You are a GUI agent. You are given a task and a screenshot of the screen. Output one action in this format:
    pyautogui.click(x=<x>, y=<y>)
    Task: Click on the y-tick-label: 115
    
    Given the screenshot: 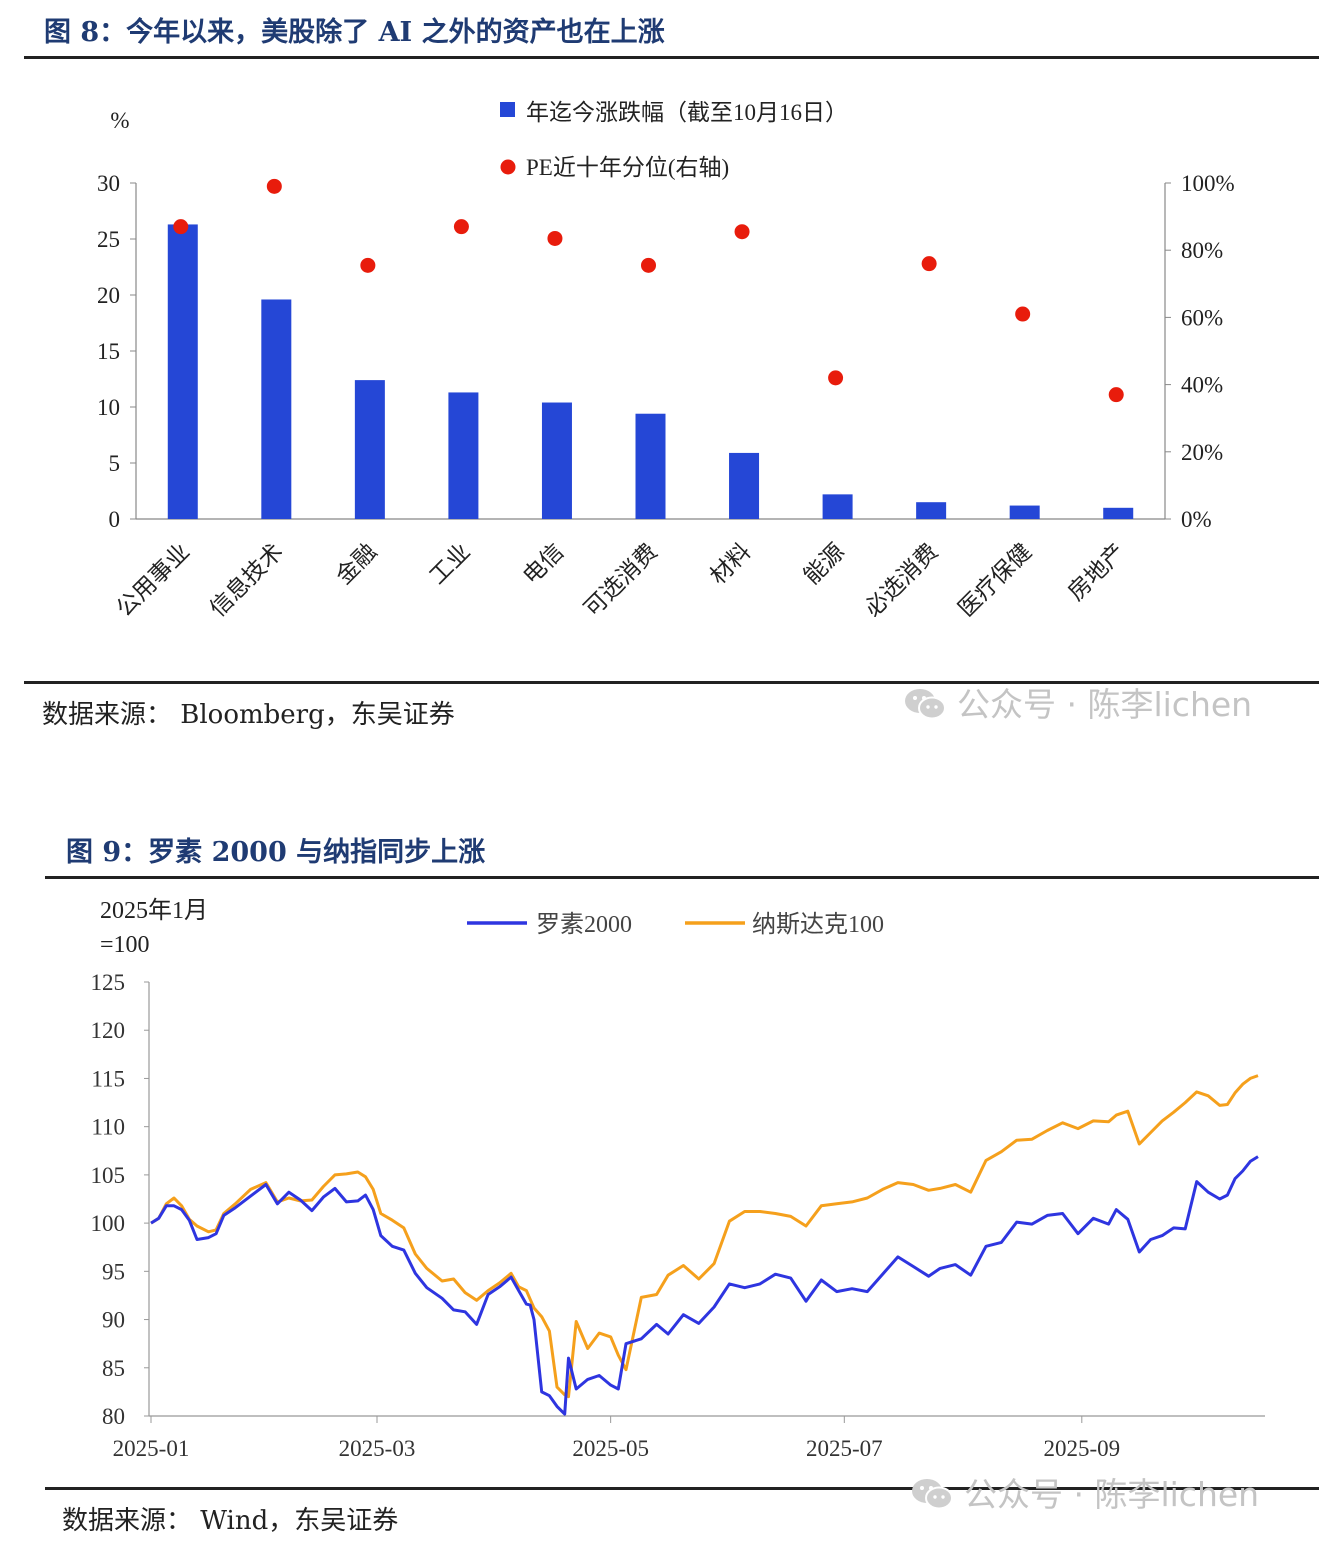 What is the action you would take?
    pyautogui.click(x=108, y=1078)
    